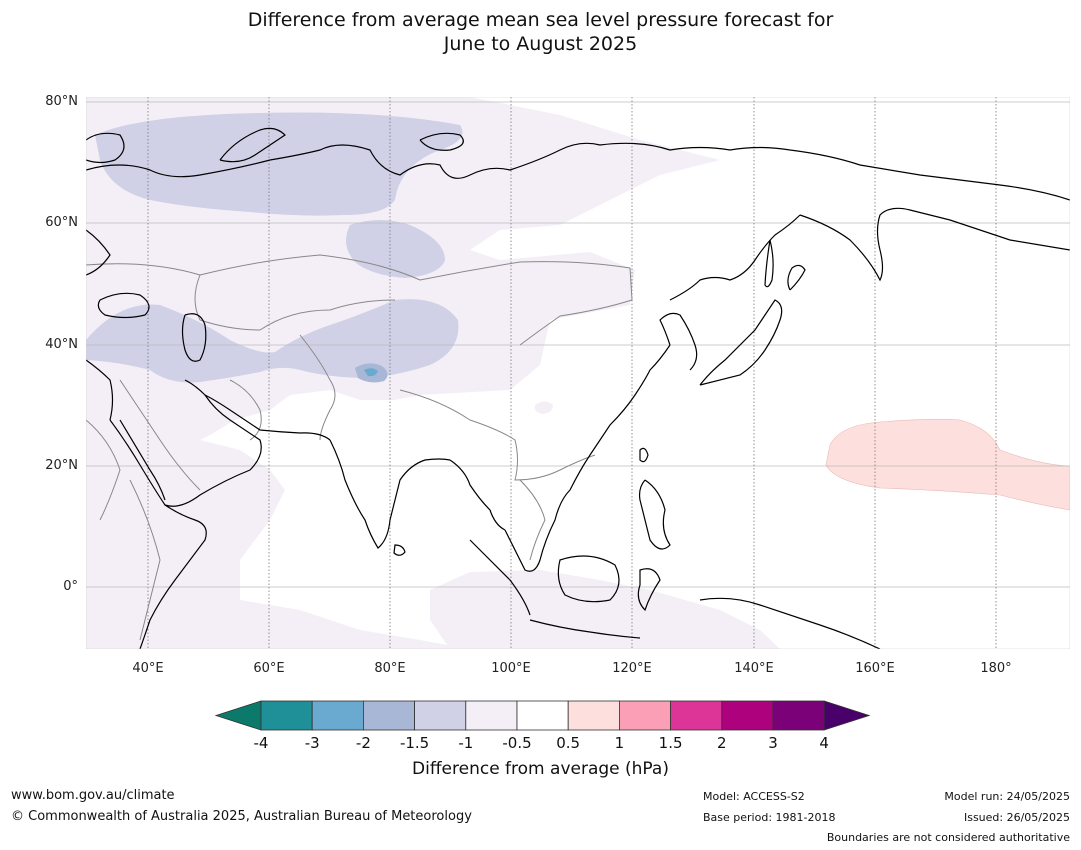 Image resolution: width=1081 pixels, height=850 pixels. I want to click on colorbar-tick-label: -1, so click(466, 743).